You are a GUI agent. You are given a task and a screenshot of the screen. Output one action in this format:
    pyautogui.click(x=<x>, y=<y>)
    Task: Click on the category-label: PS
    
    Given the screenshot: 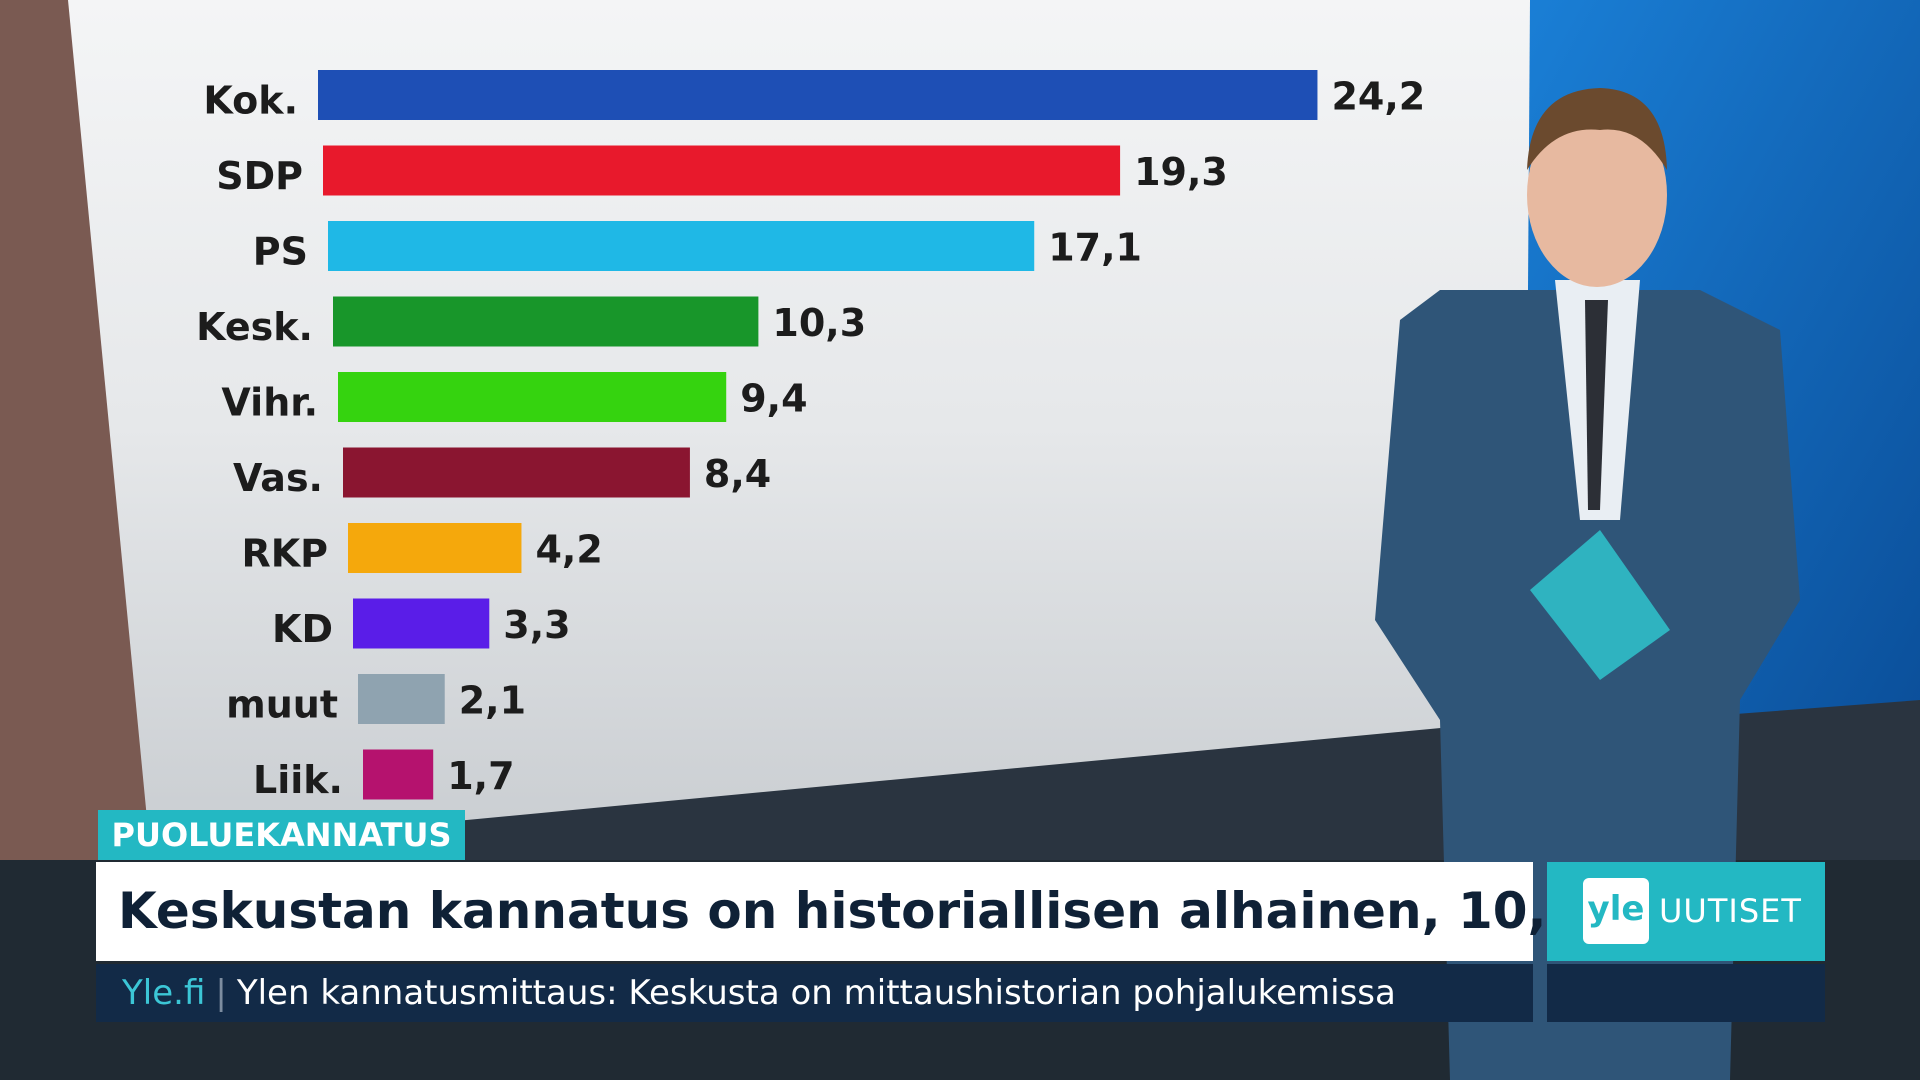 What is the action you would take?
    pyautogui.click(x=280, y=252)
    